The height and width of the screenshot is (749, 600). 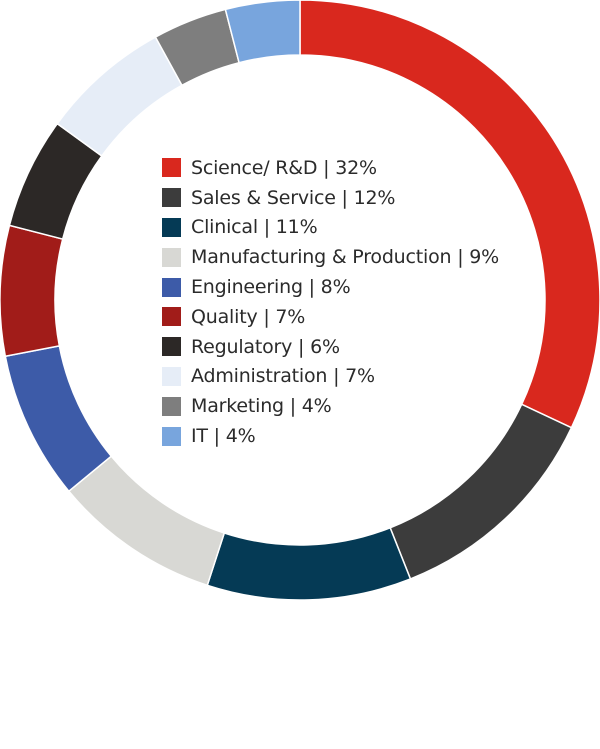 I want to click on legend-item-quality: Quality | 7%, so click(x=330, y=317).